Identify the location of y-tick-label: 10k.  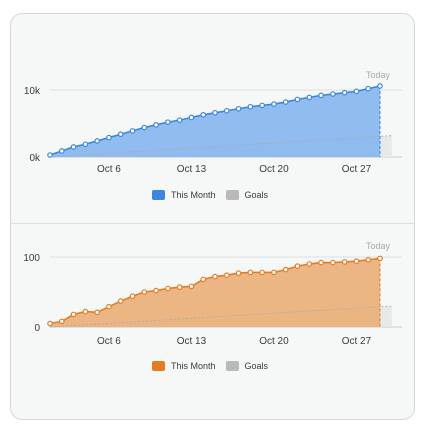
(32, 91).